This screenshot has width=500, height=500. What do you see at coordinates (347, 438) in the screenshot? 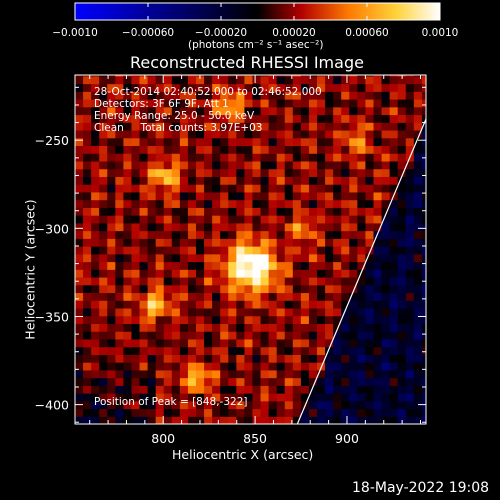
I see `x-tick-label: 900` at bounding box center [347, 438].